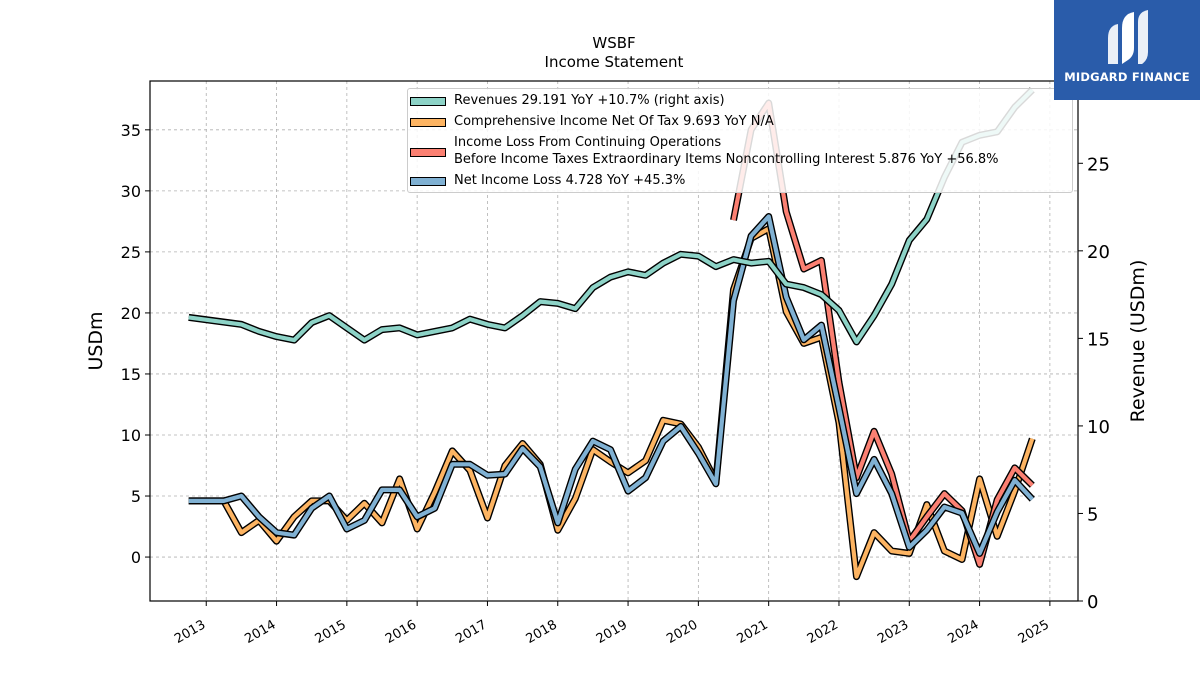 Image resolution: width=1200 pixels, height=675 pixels. I want to click on x-tick-label: 2015, so click(331, 632).